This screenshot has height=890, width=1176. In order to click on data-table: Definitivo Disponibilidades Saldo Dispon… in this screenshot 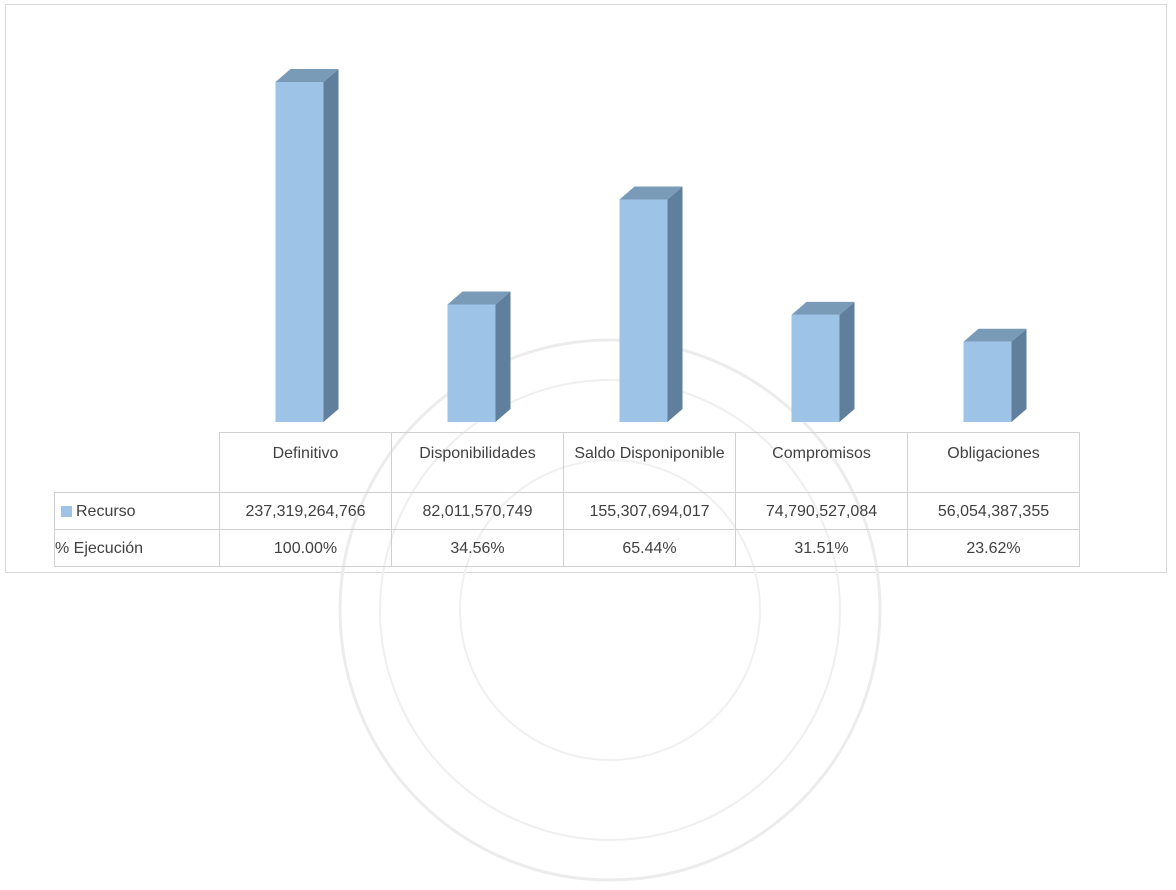, I will do `click(567, 499)`.